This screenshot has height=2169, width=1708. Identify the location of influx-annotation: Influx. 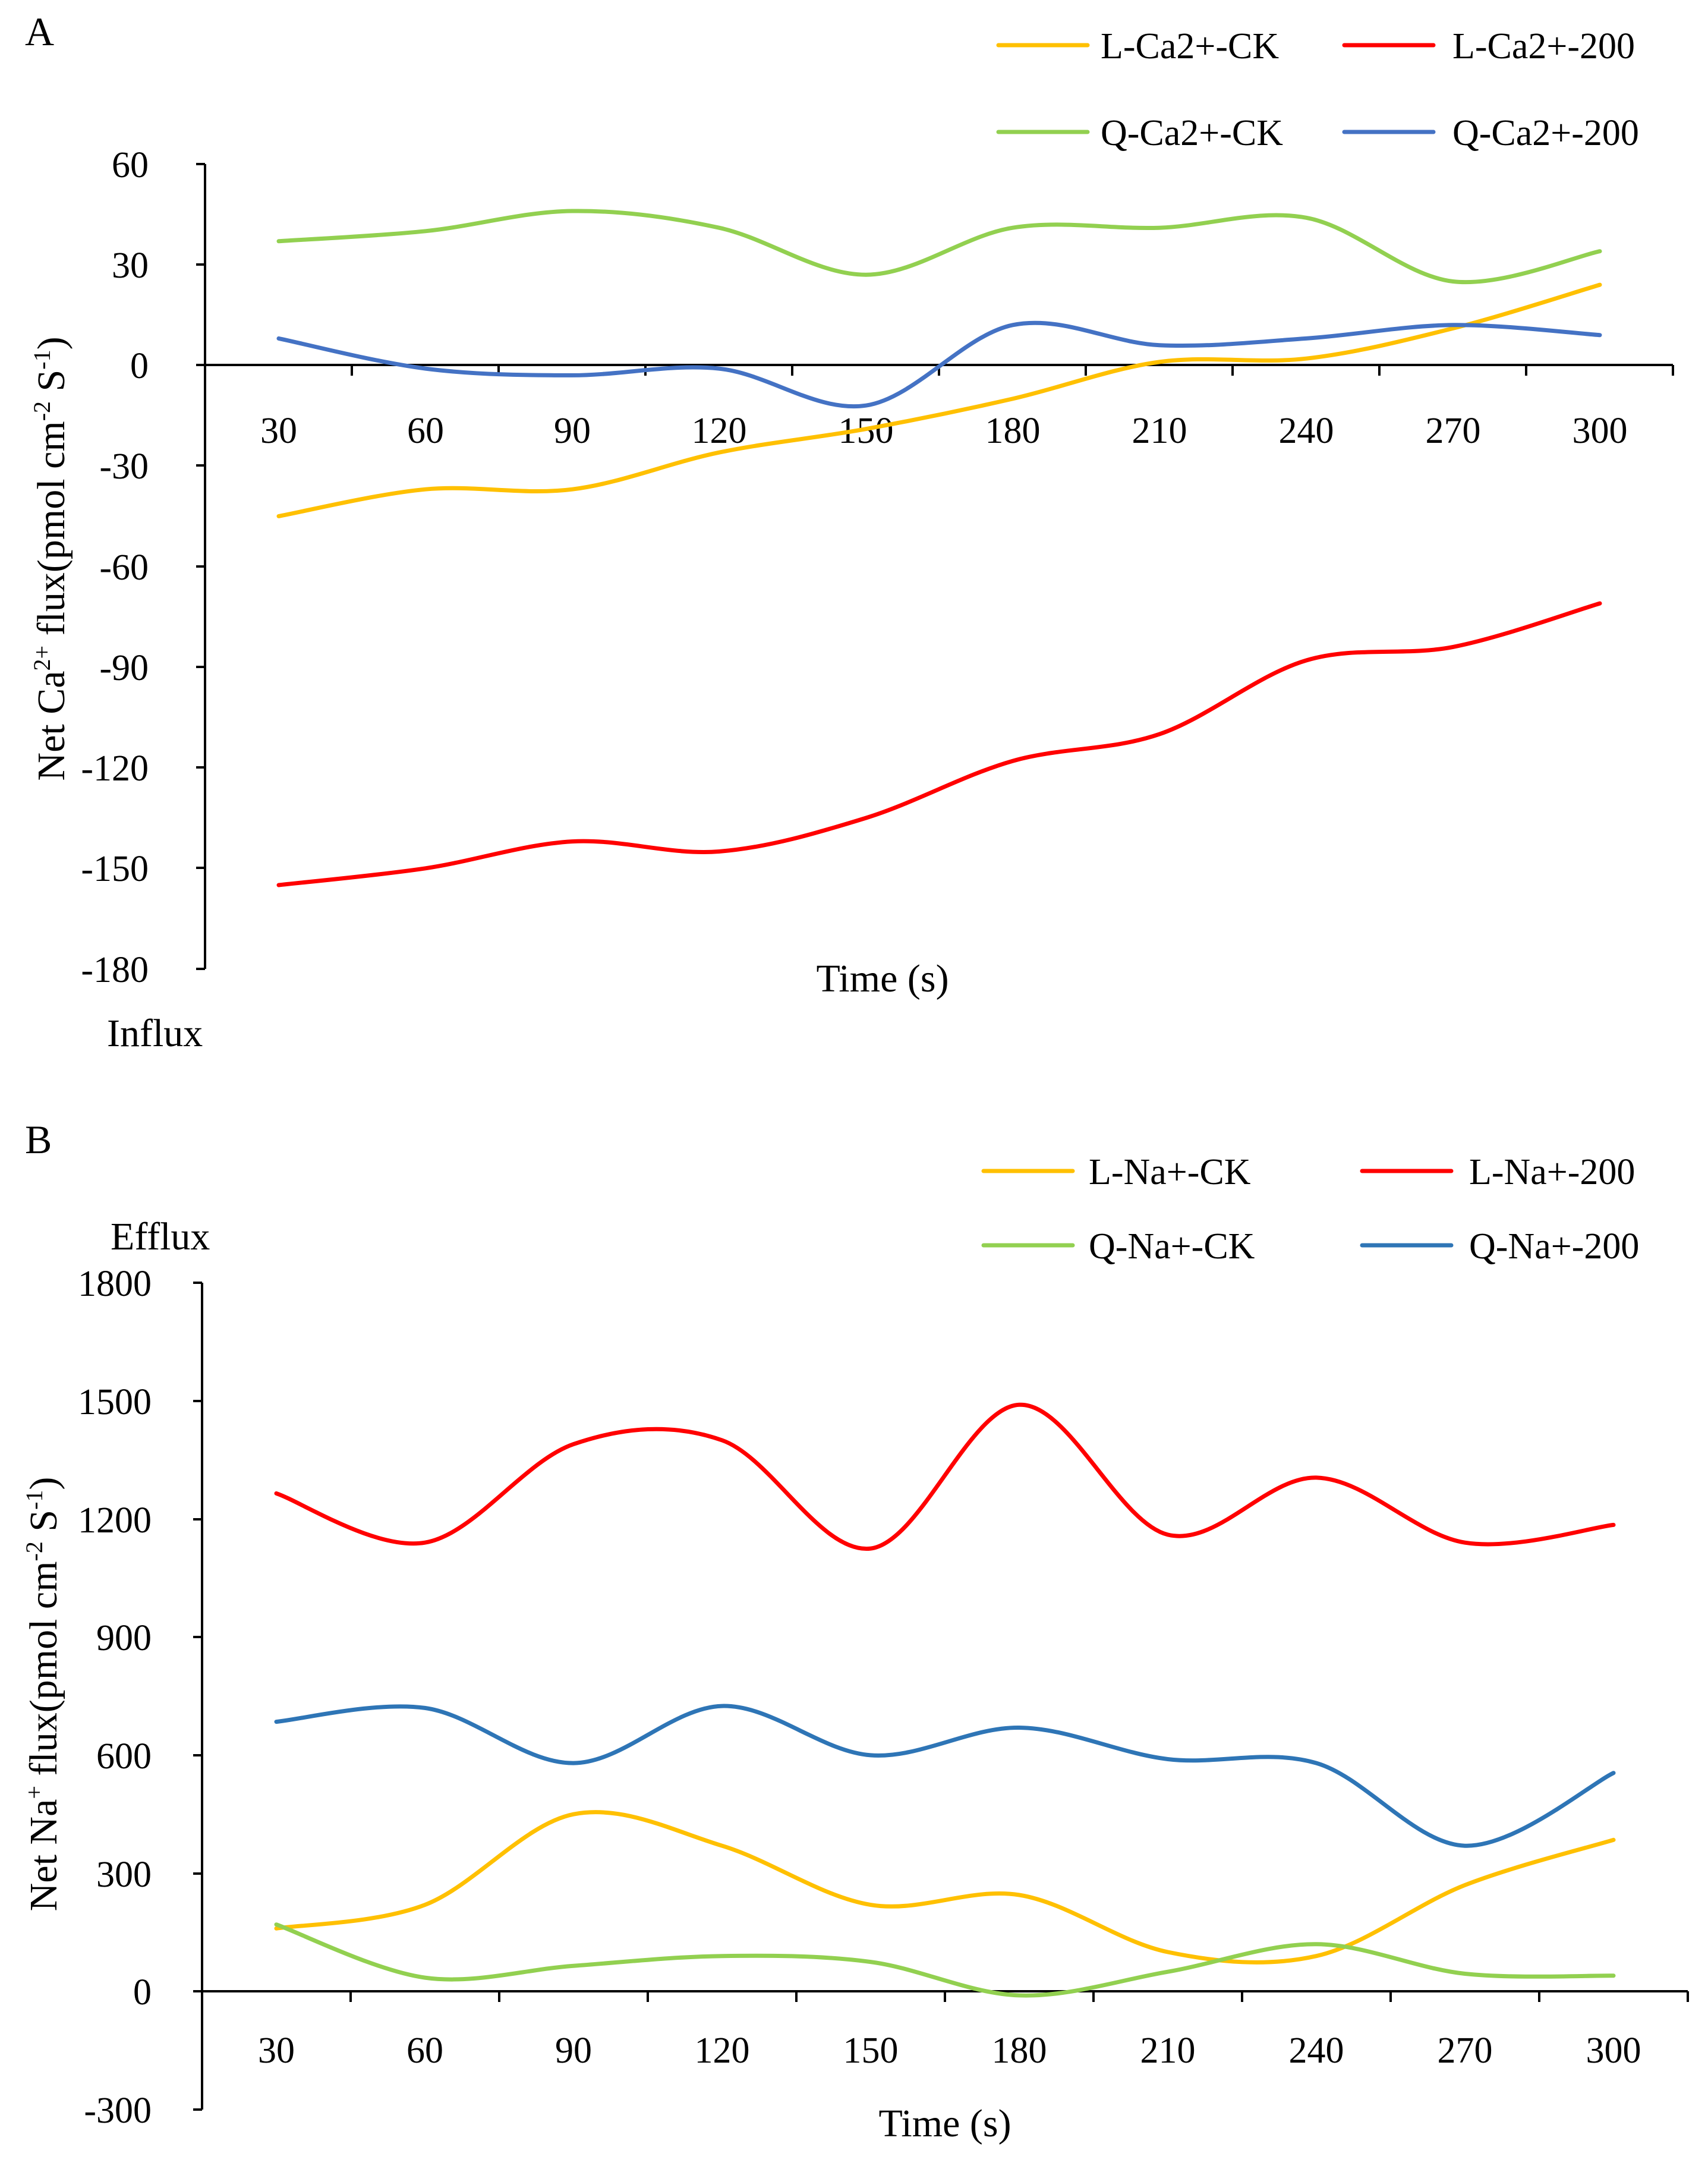
(155, 1033).